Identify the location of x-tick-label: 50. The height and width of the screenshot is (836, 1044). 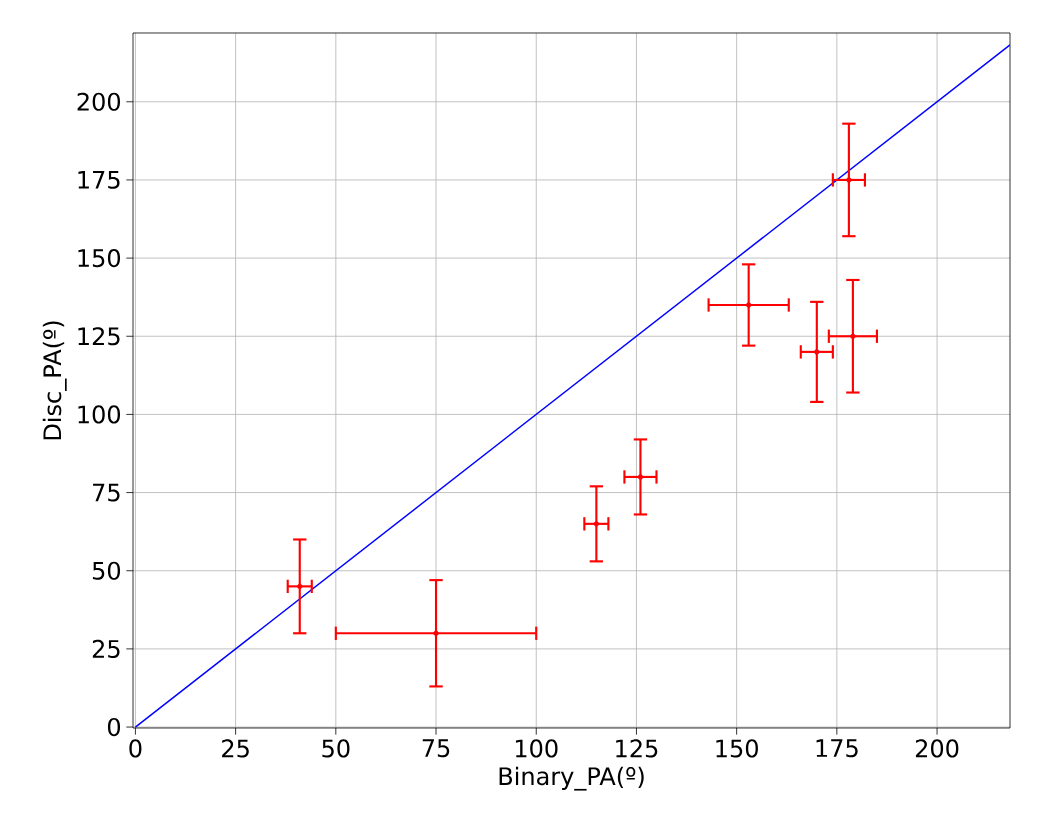
(336, 748).